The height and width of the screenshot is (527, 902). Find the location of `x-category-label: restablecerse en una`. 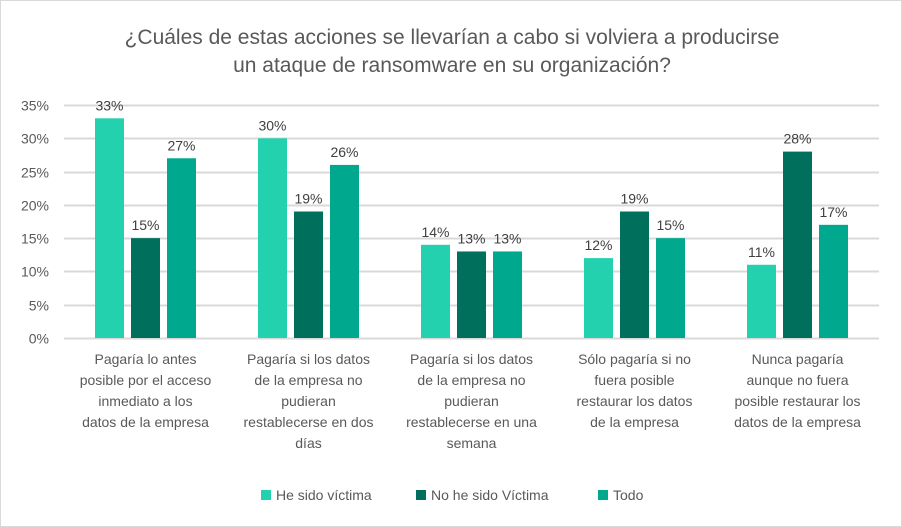

x-category-label: restablecerse en una is located at coordinates (471, 422).